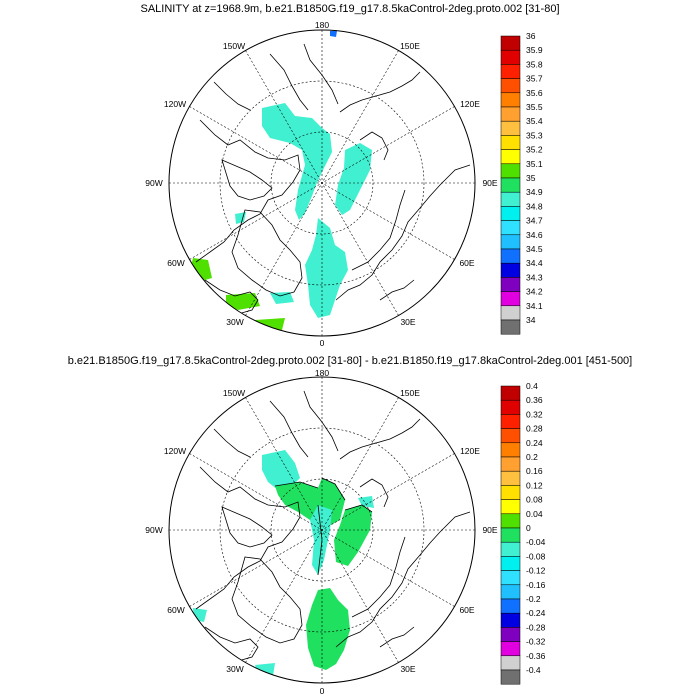 The height and width of the screenshot is (700, 700). I want to click on top-colorbar-label: 34.3, so click(534, 277).